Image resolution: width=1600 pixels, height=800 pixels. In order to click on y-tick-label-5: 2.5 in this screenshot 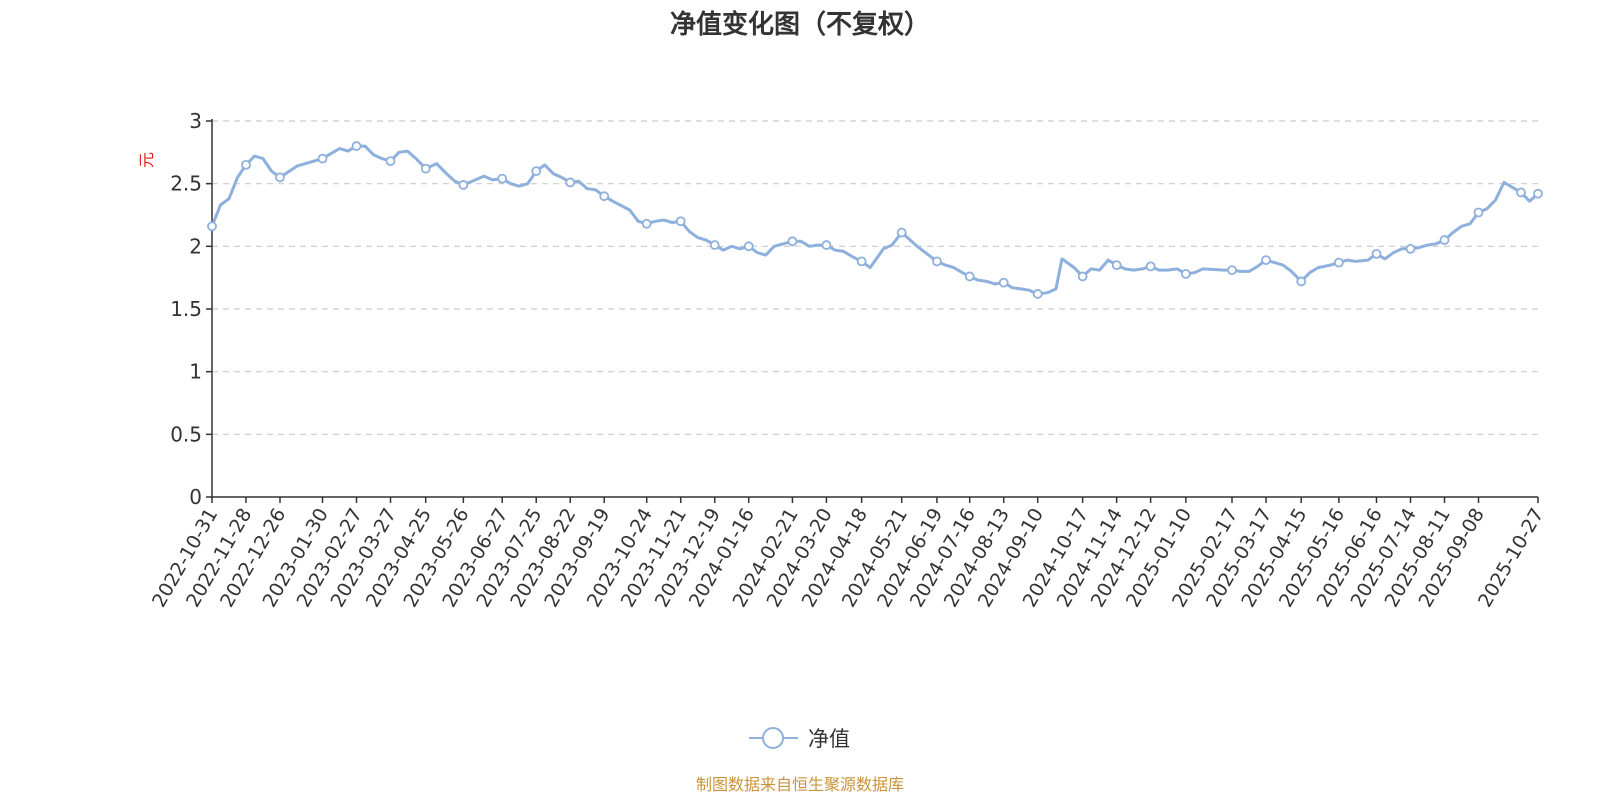, I will do `click(186, 184)`.